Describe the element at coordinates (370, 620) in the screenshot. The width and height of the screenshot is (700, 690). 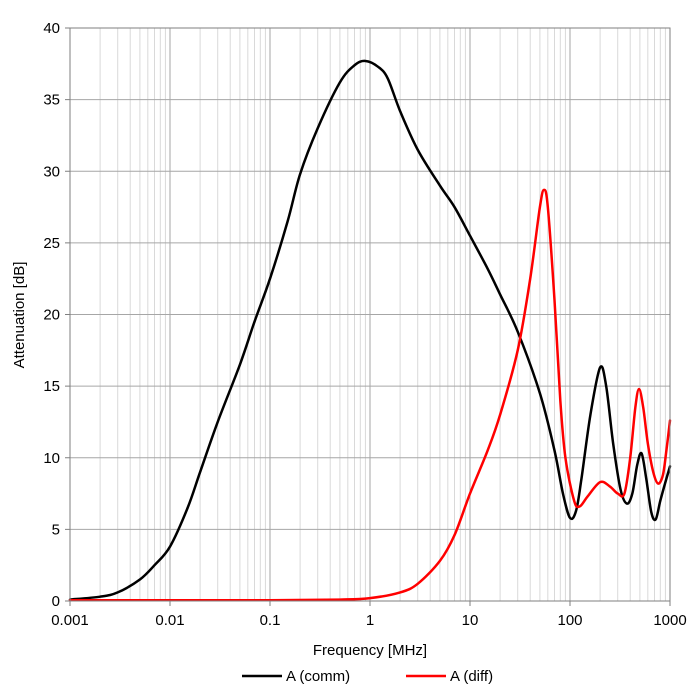
I see `x-tick-label: 1` at that location.